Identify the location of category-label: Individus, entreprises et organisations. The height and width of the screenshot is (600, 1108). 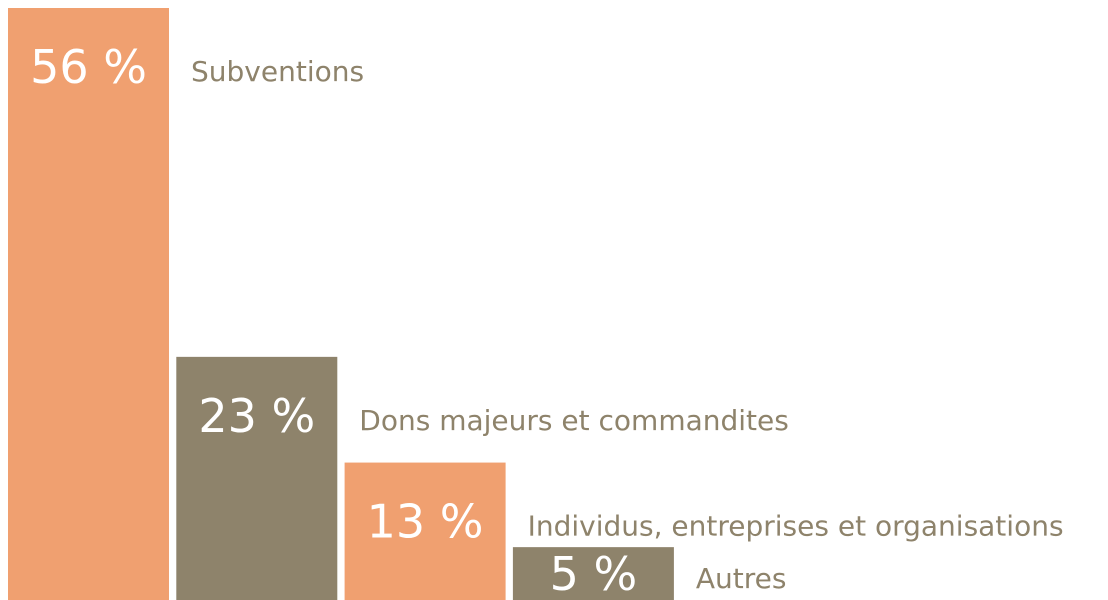
(796, 526).